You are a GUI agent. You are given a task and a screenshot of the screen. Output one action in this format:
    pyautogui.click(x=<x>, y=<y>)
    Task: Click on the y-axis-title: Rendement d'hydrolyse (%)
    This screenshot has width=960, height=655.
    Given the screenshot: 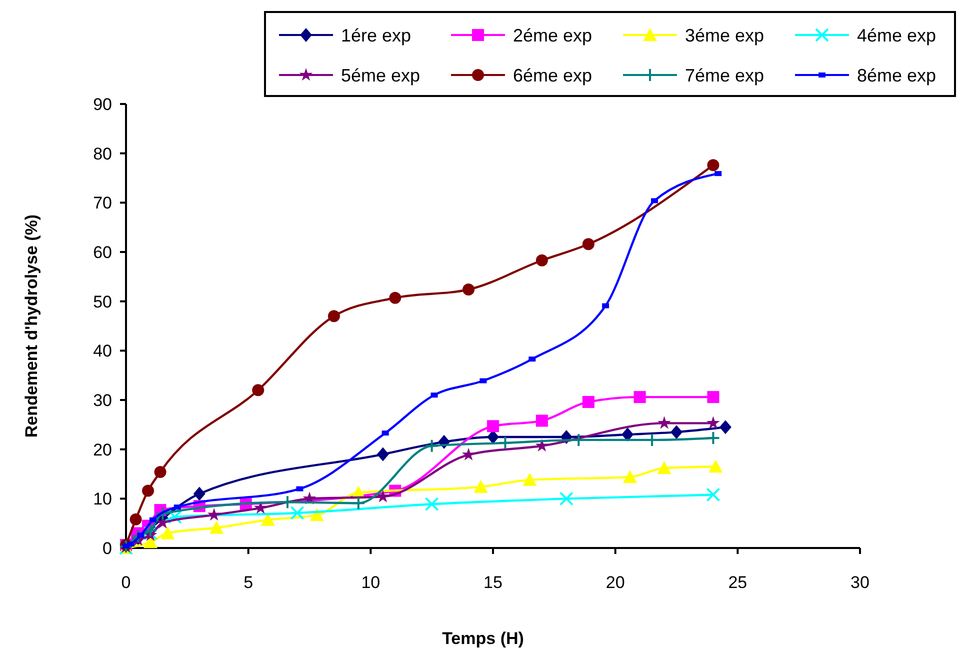 What is the action you would take?
    pyautogui.click(x=31, y=326)
    